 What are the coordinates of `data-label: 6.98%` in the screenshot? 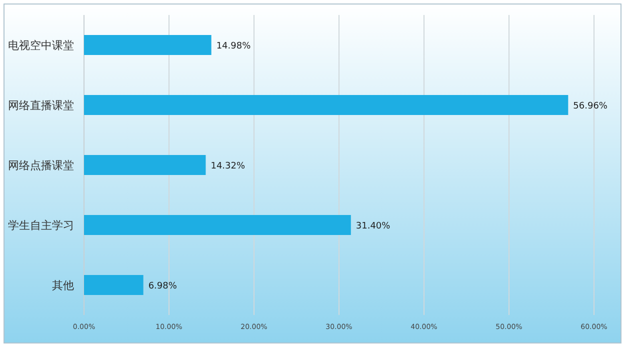 It's located at (163, 287).